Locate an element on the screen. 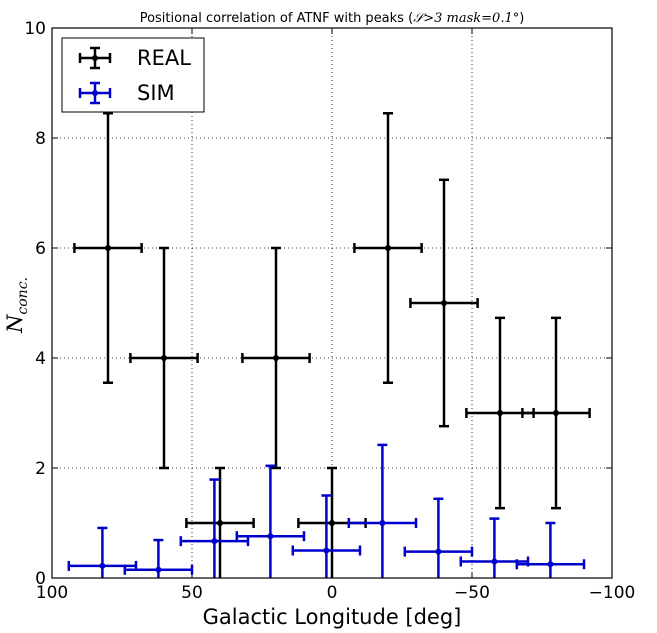  x-tick-label: −100 is located at coordinates (612, 593).